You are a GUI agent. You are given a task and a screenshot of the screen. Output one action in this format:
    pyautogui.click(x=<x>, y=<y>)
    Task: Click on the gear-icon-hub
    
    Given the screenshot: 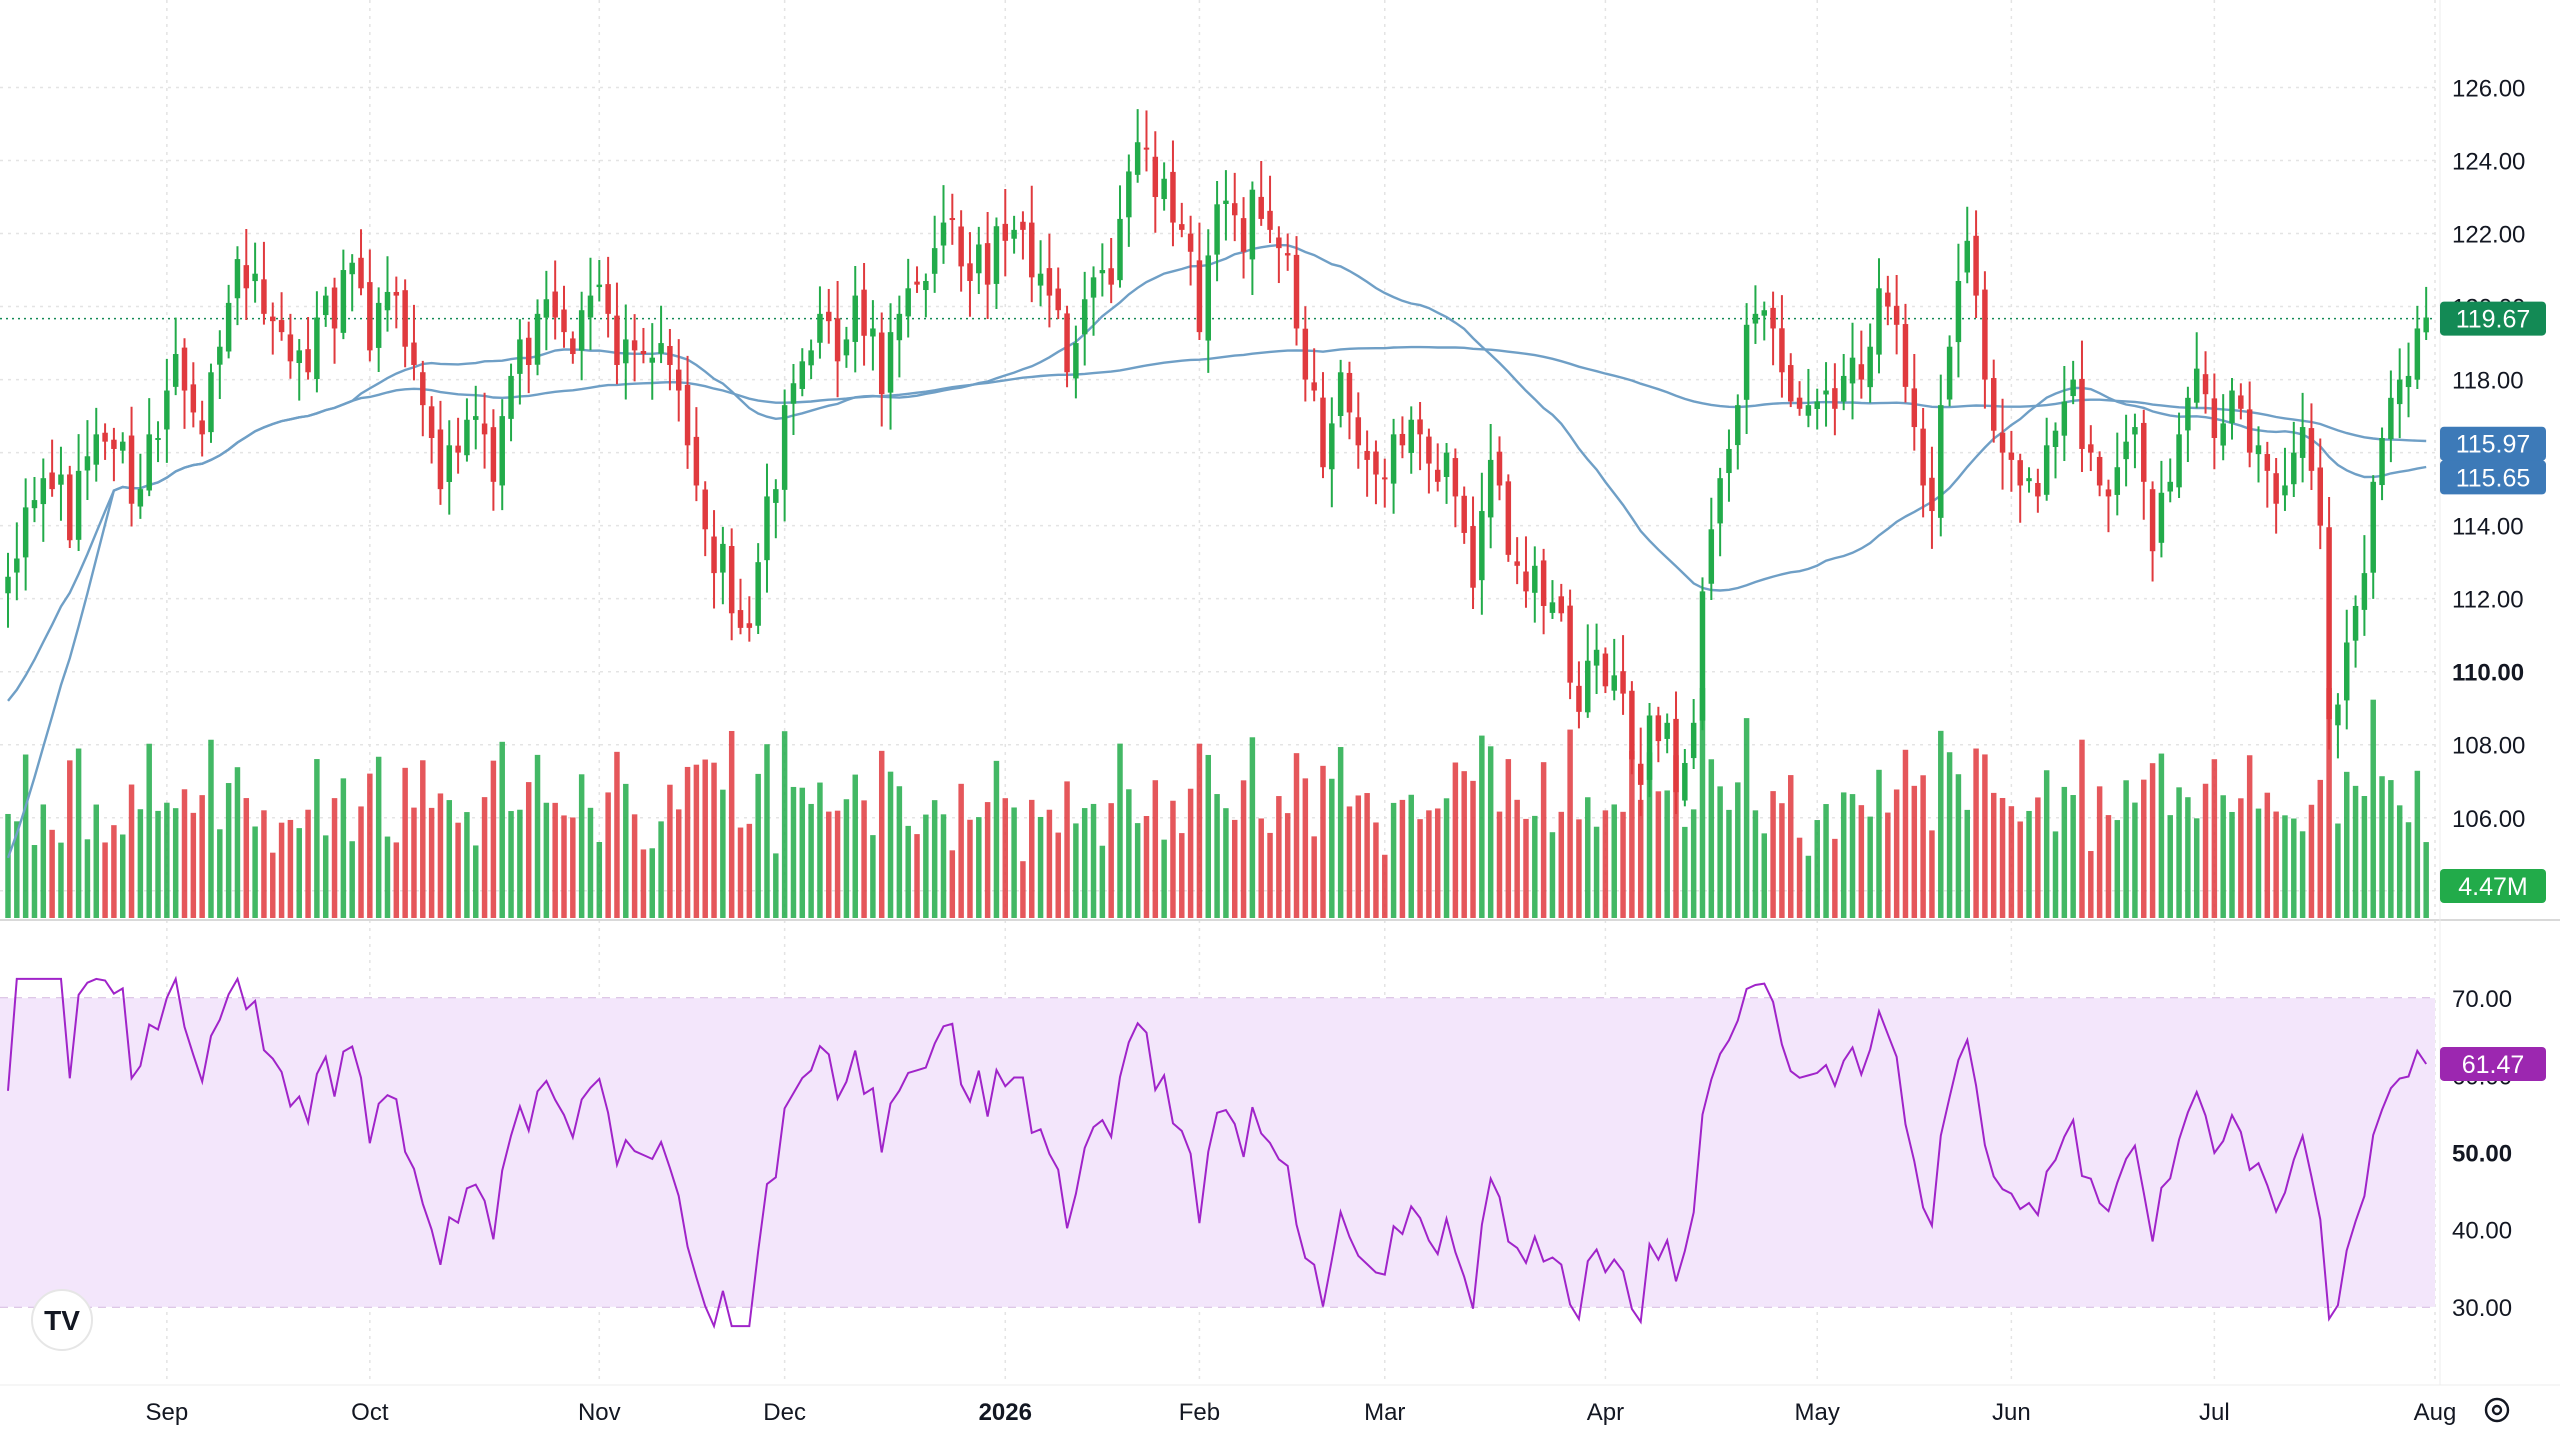 What is the action you would take?
    pyautogui.click(x=2497, y=1410)
    